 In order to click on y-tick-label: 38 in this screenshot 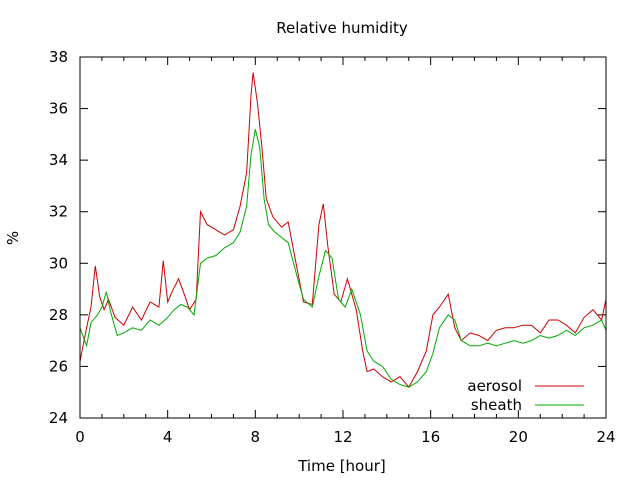, I will do `click(58, 57)`.